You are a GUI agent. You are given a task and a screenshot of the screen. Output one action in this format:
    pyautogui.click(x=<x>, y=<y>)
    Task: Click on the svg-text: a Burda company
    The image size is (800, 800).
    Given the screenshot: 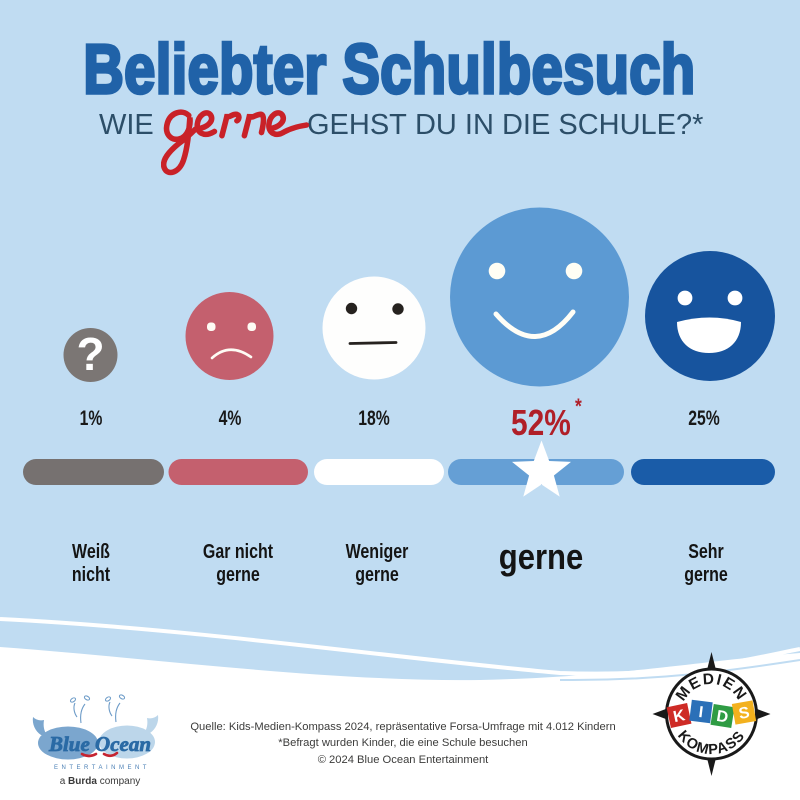 What is the action you would take?
    pyautogui.click(x=100, y=781)
    